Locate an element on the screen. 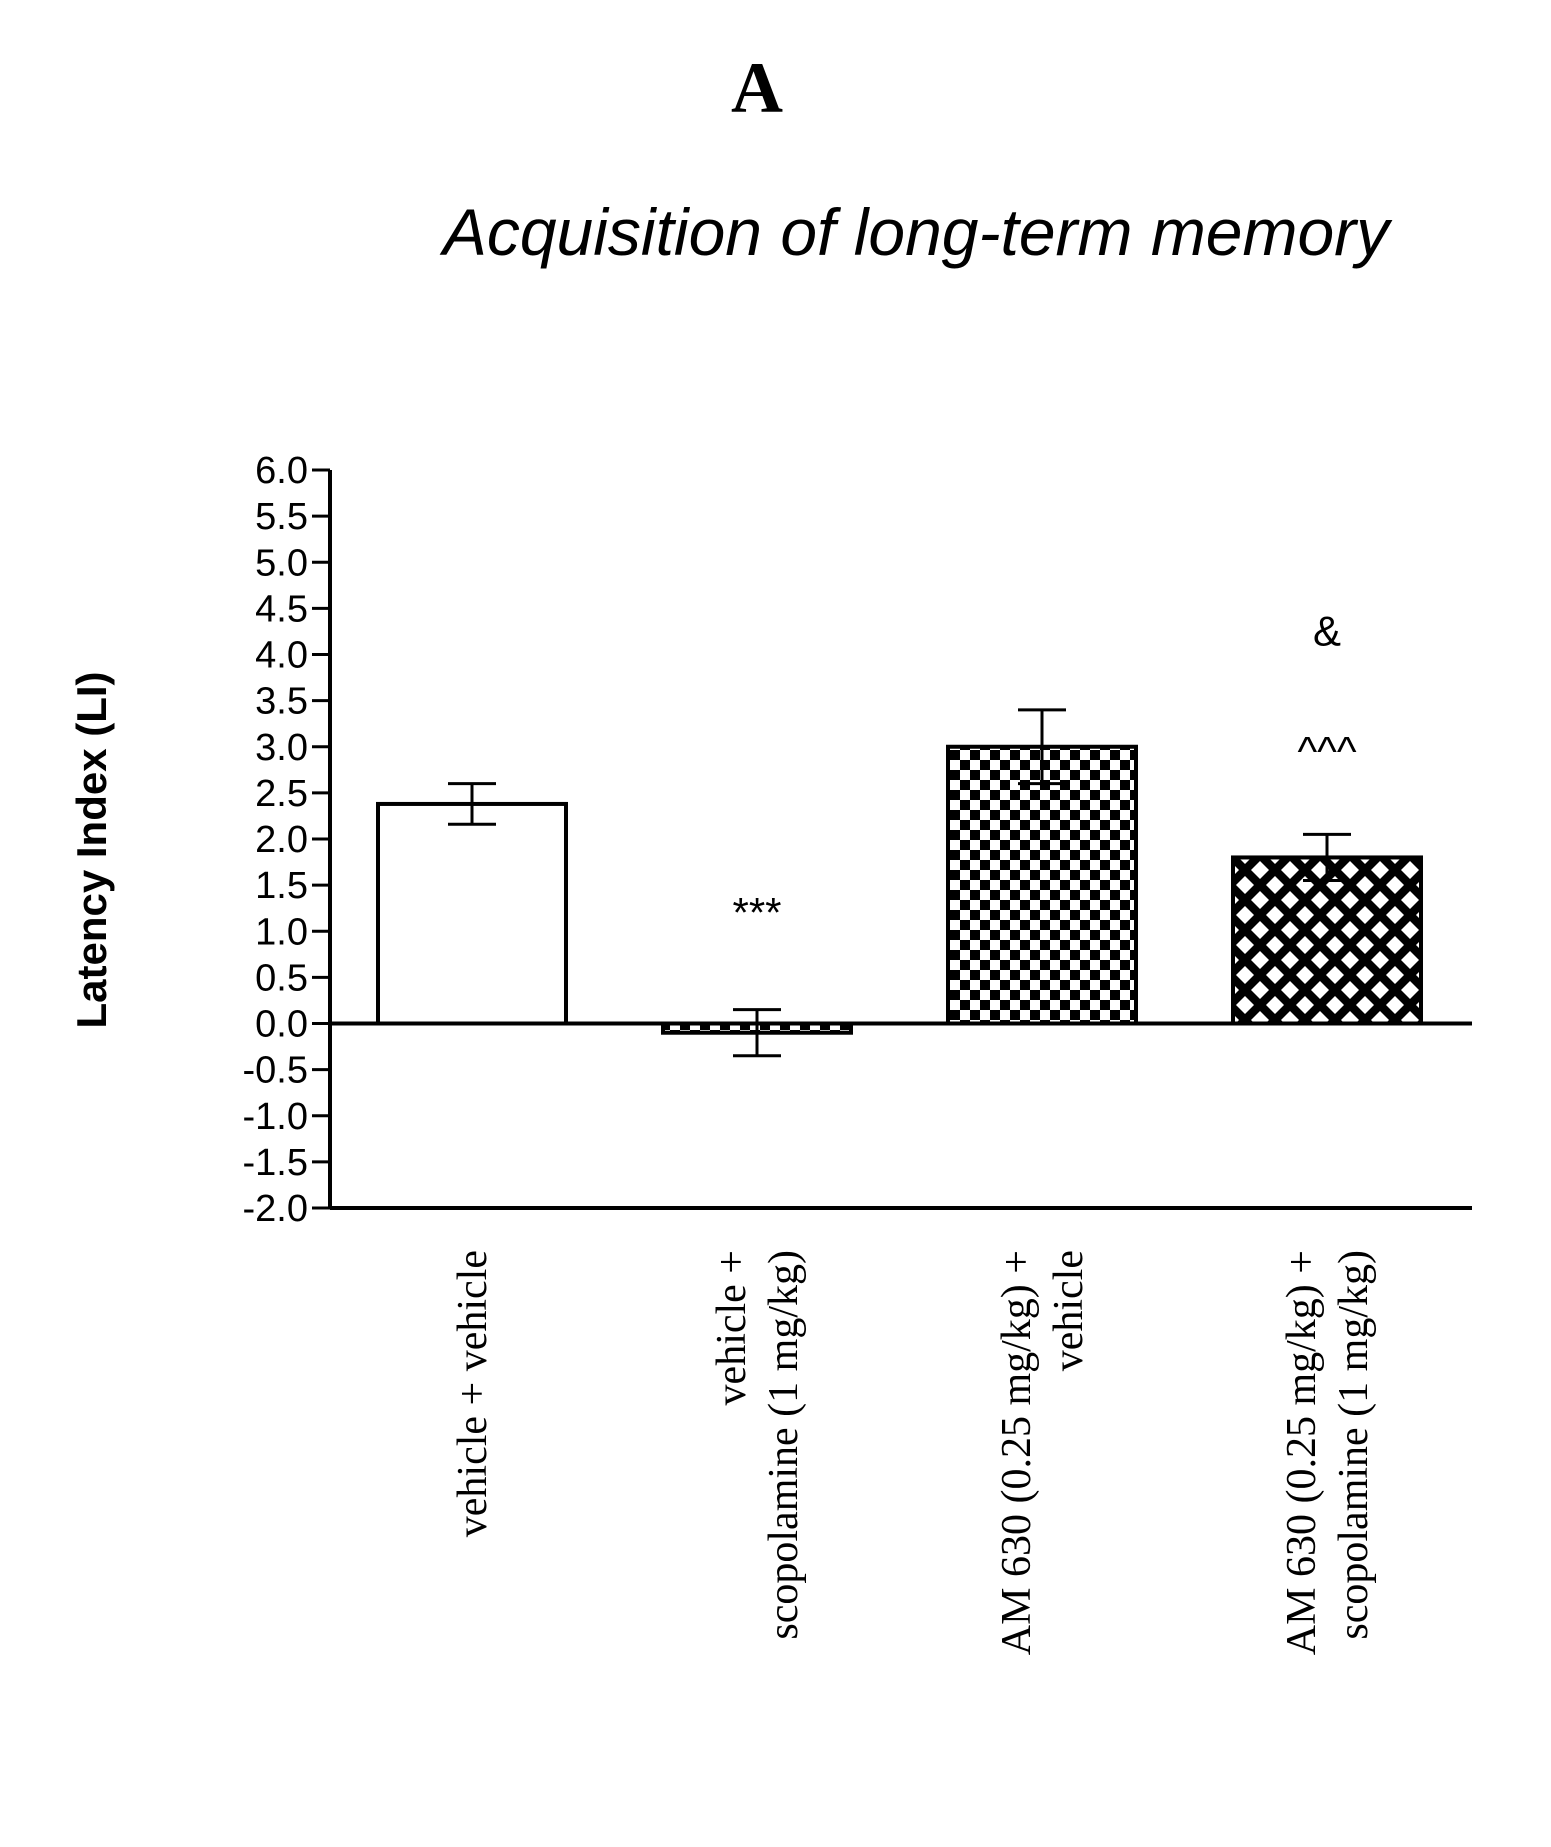 The image size is (1551, 1847). y-tick-label: -1.5 is located at coordinates (275, 1163).